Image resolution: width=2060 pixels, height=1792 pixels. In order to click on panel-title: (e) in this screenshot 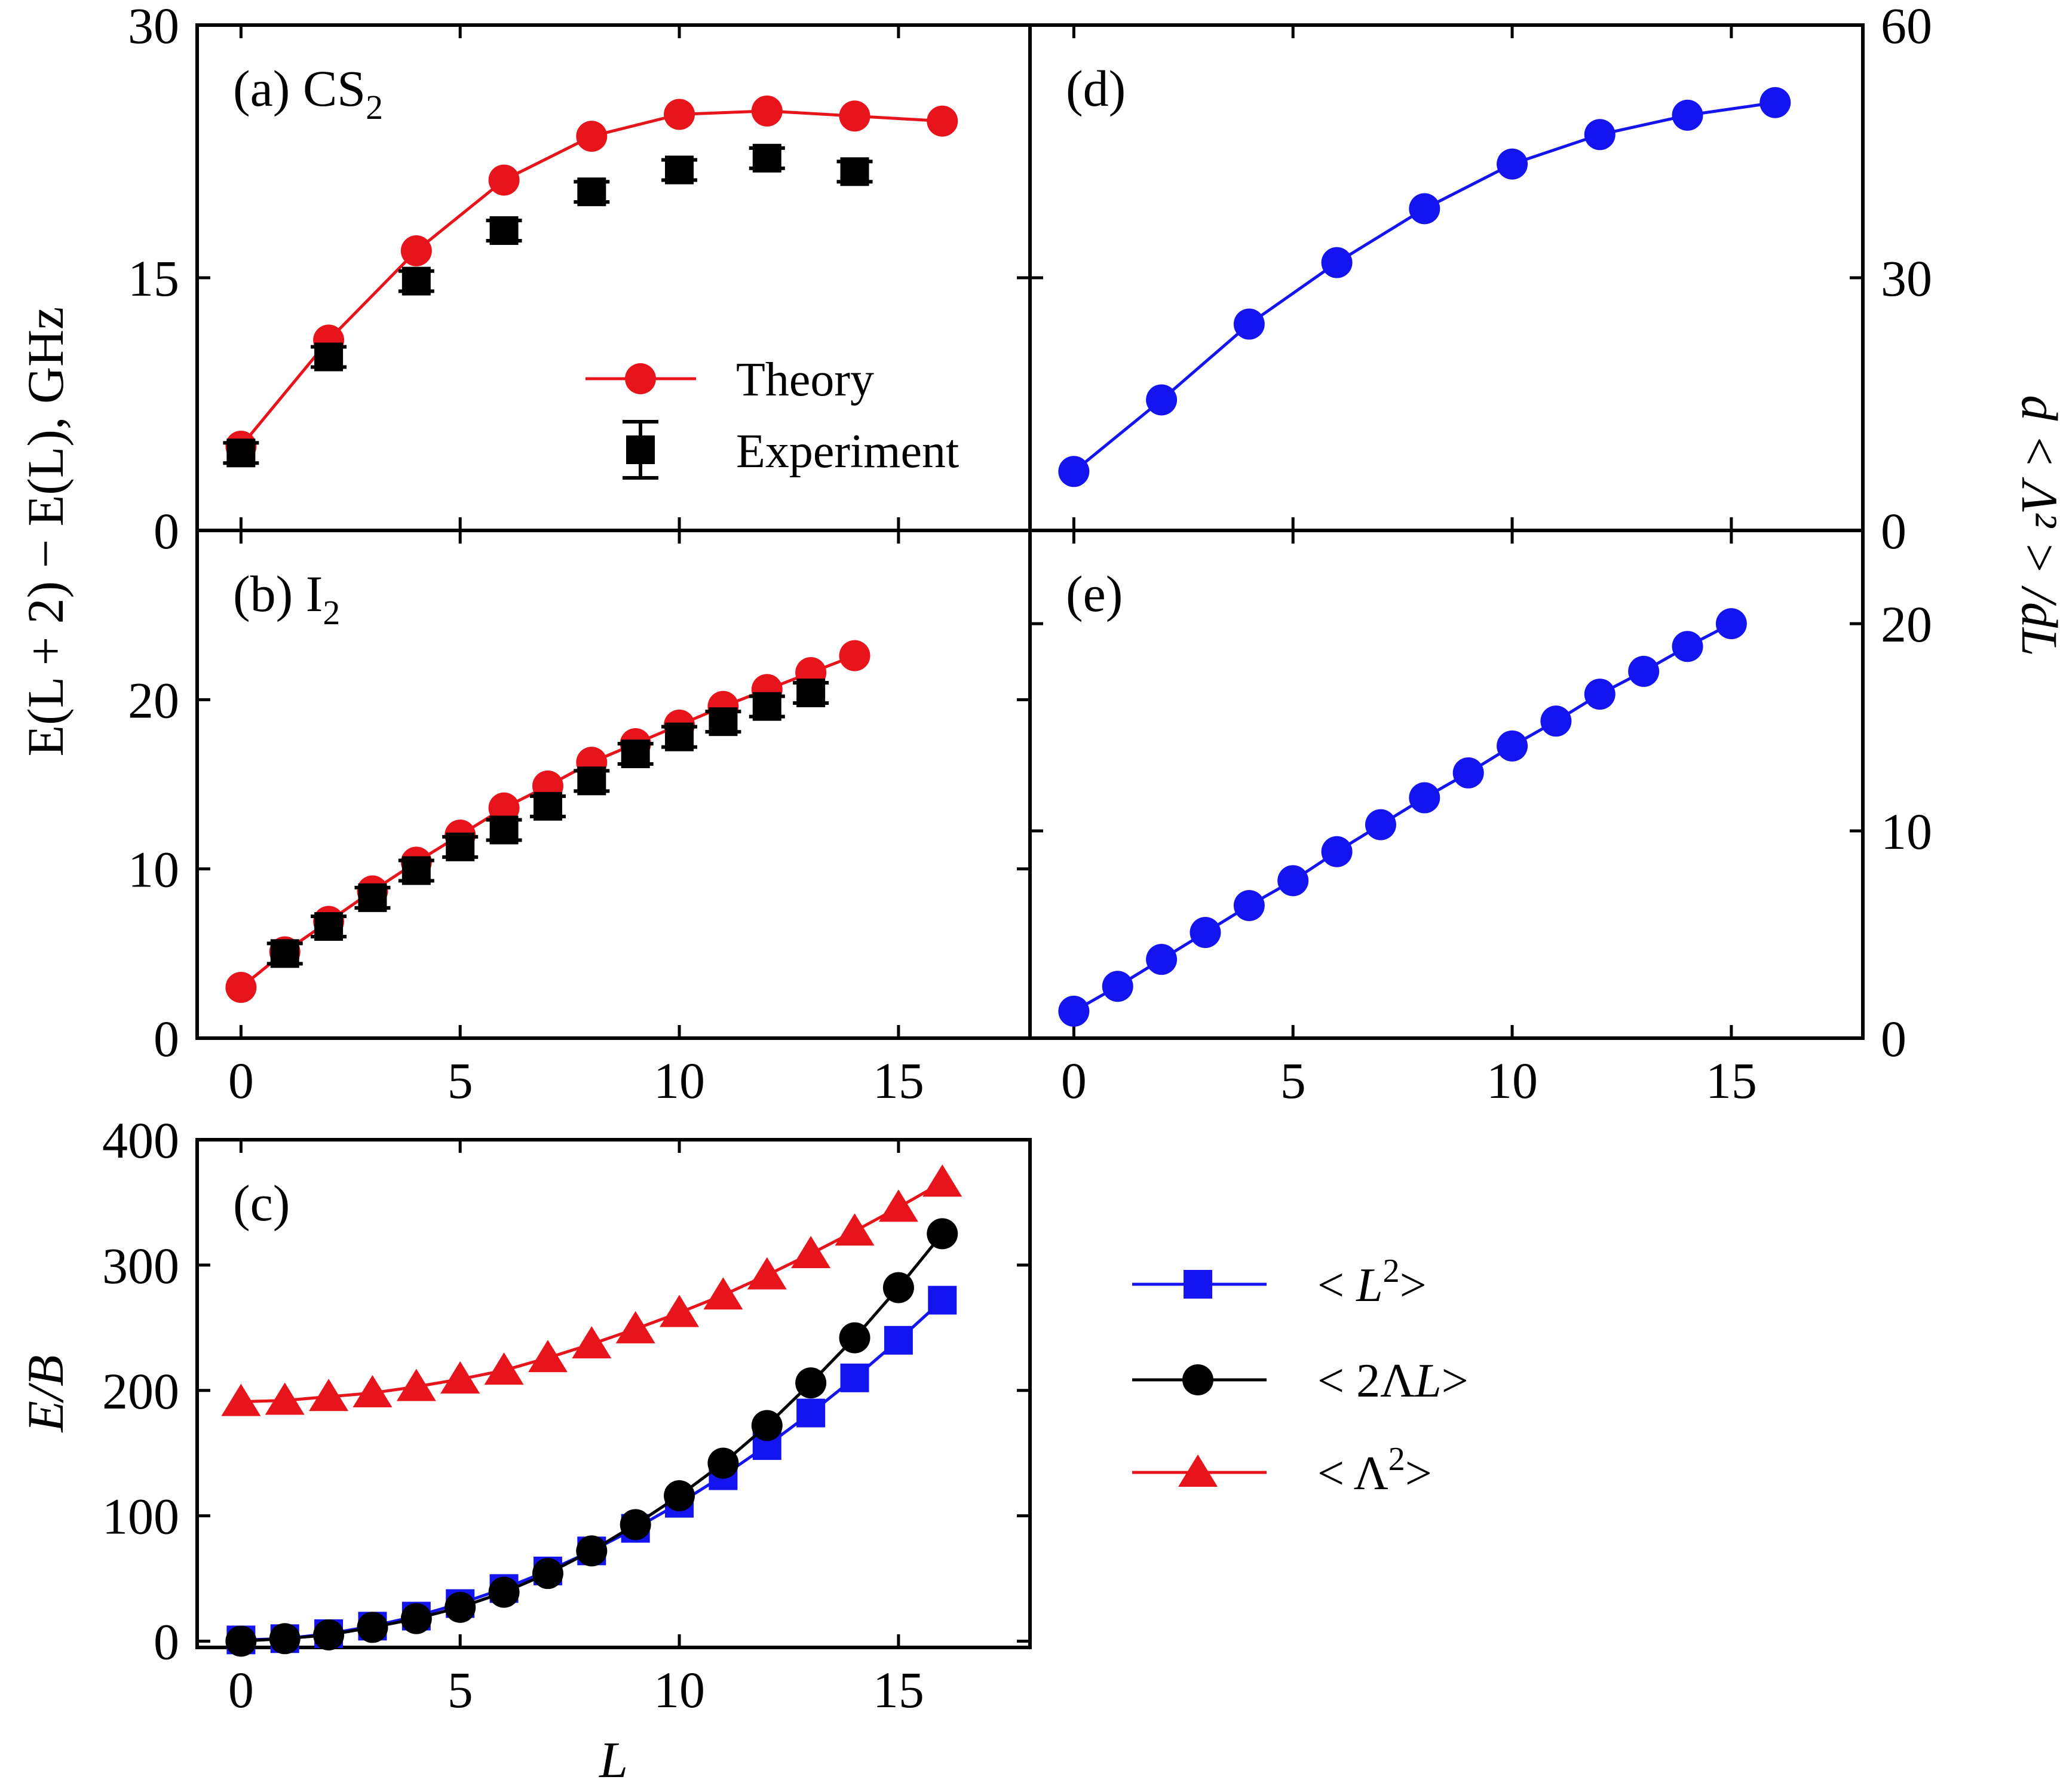, I will do `click(1094, 593)`.